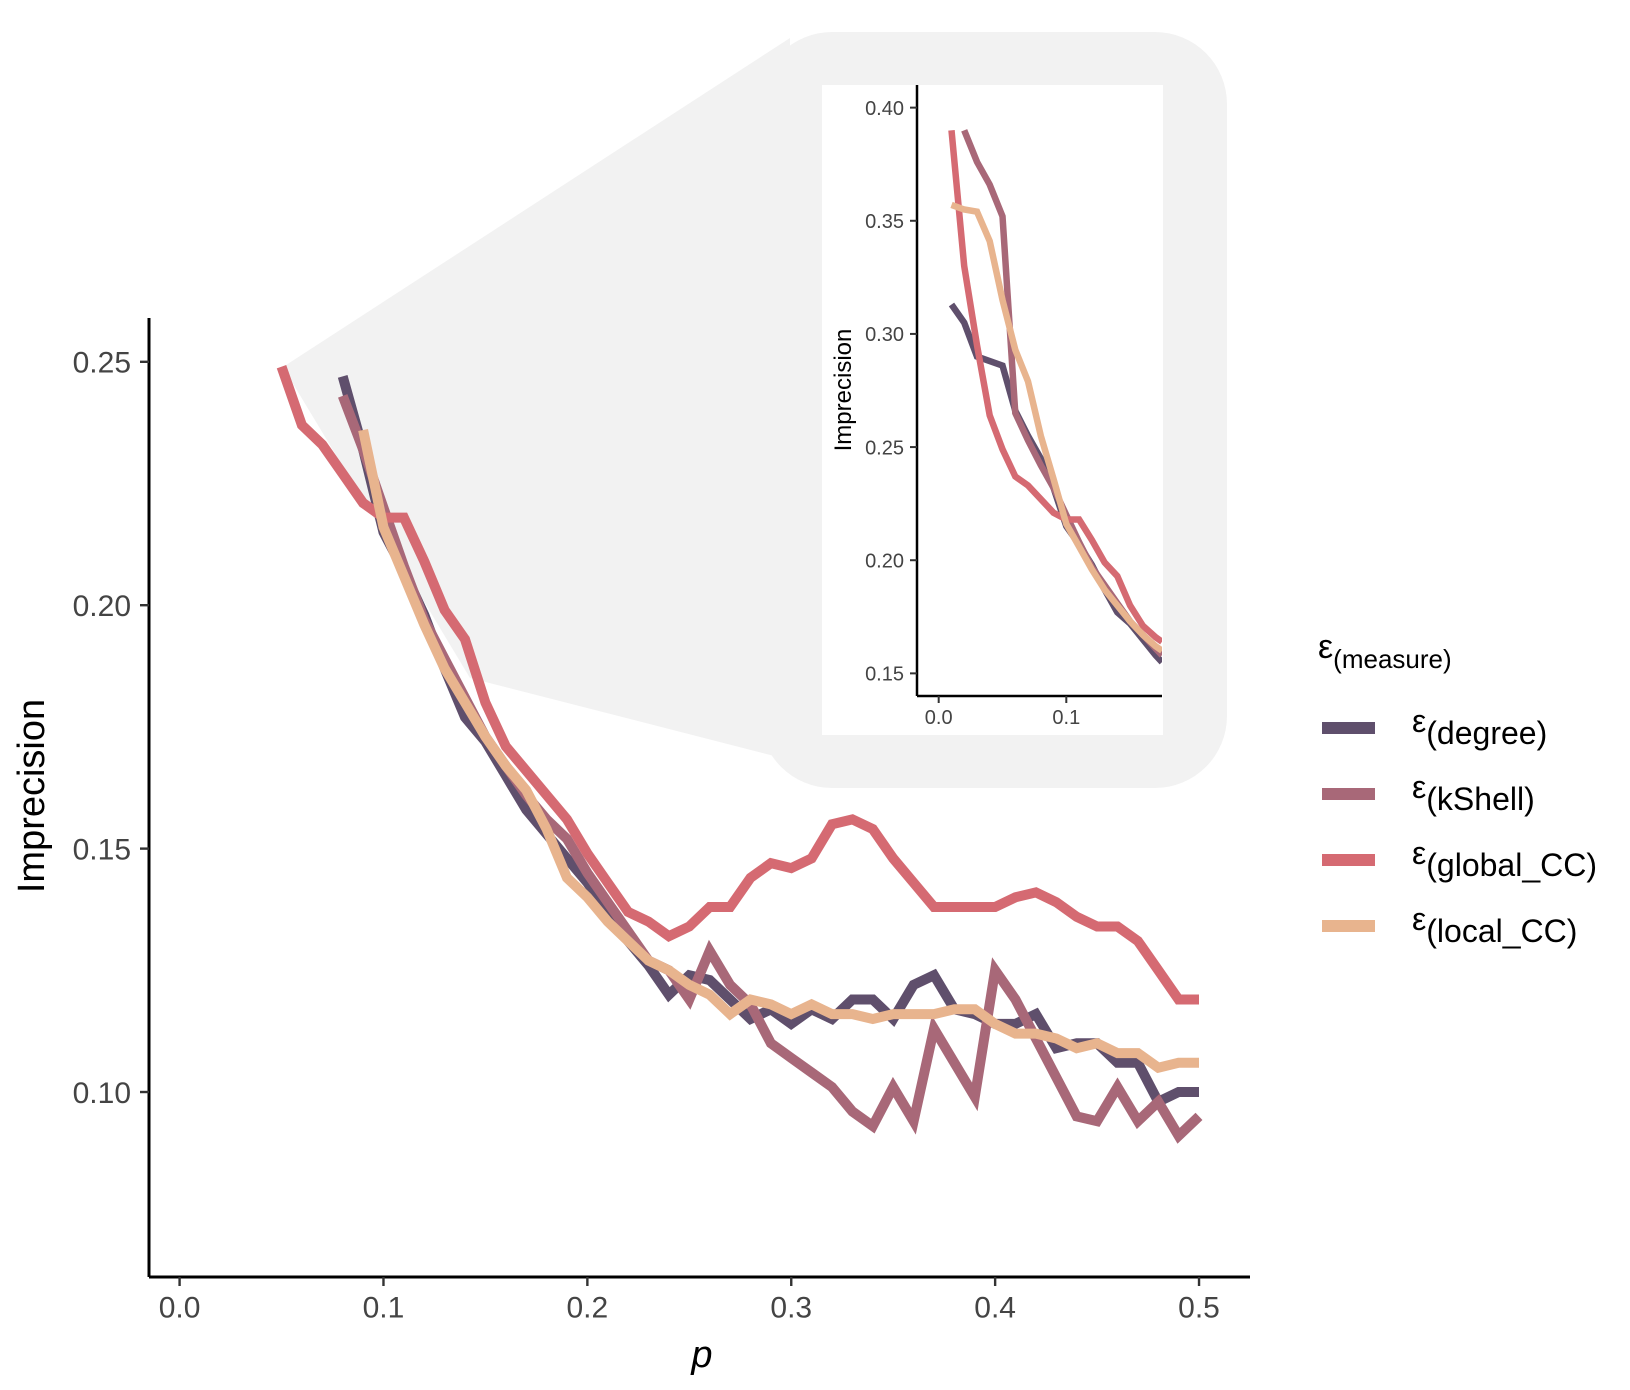 This screenshot has height=1390, width=1630. I want to click on x-axis-title: p, so click(701, 1355).